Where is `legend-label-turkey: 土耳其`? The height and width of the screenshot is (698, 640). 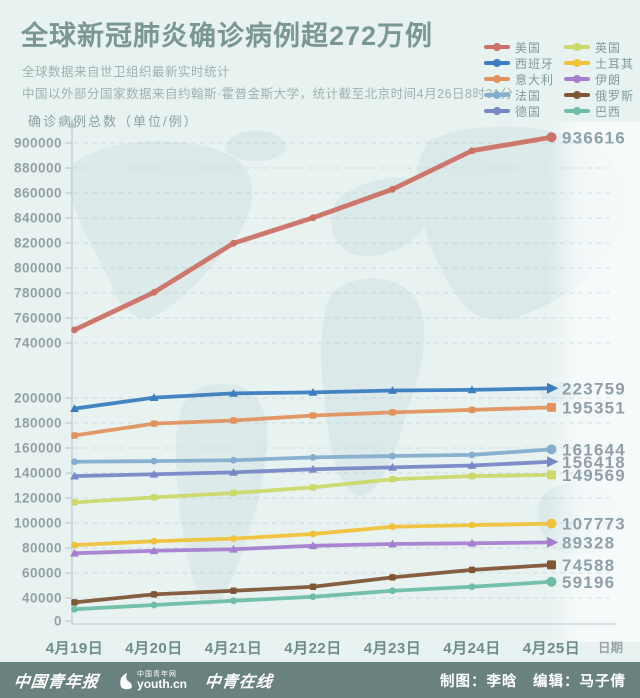 legend-label-turkey: 土耳其 is located at coordinates (614, 63).